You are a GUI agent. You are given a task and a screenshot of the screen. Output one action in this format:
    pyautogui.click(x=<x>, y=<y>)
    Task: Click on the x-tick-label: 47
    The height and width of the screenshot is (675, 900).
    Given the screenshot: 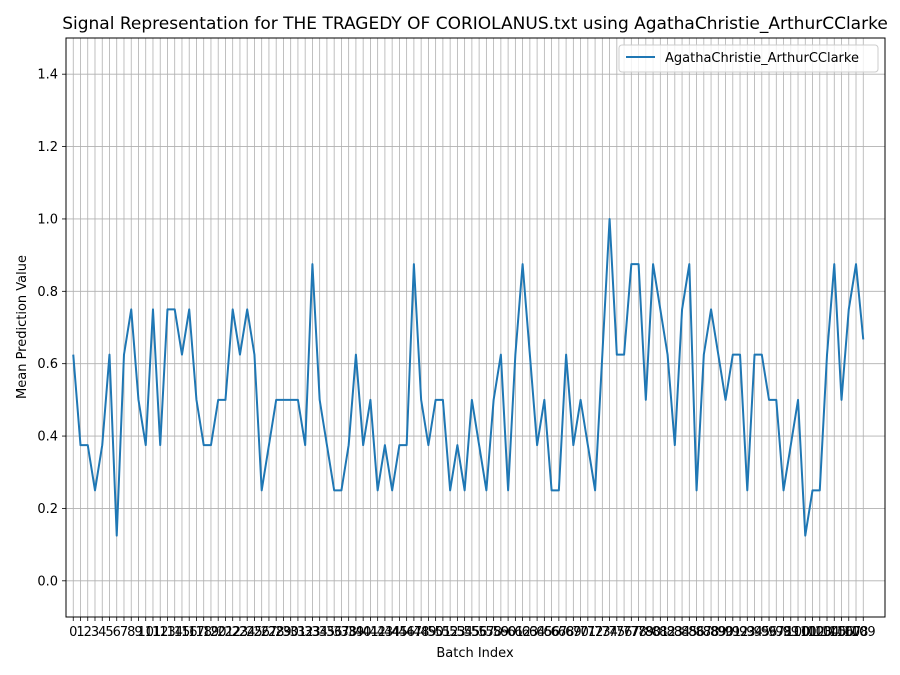 What is the action you would take?
    pyautogui.click(x=414, y=632)
    